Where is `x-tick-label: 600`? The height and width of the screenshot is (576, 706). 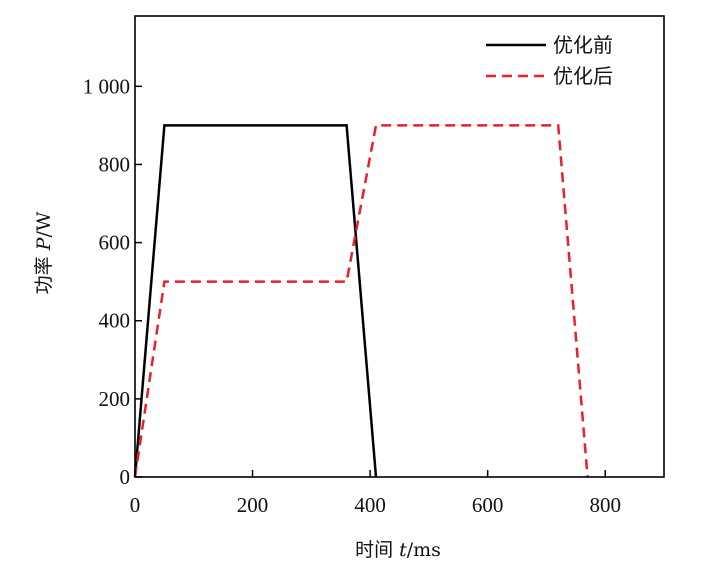
x-tick-label: 600 is located at coordinates (488, 505).